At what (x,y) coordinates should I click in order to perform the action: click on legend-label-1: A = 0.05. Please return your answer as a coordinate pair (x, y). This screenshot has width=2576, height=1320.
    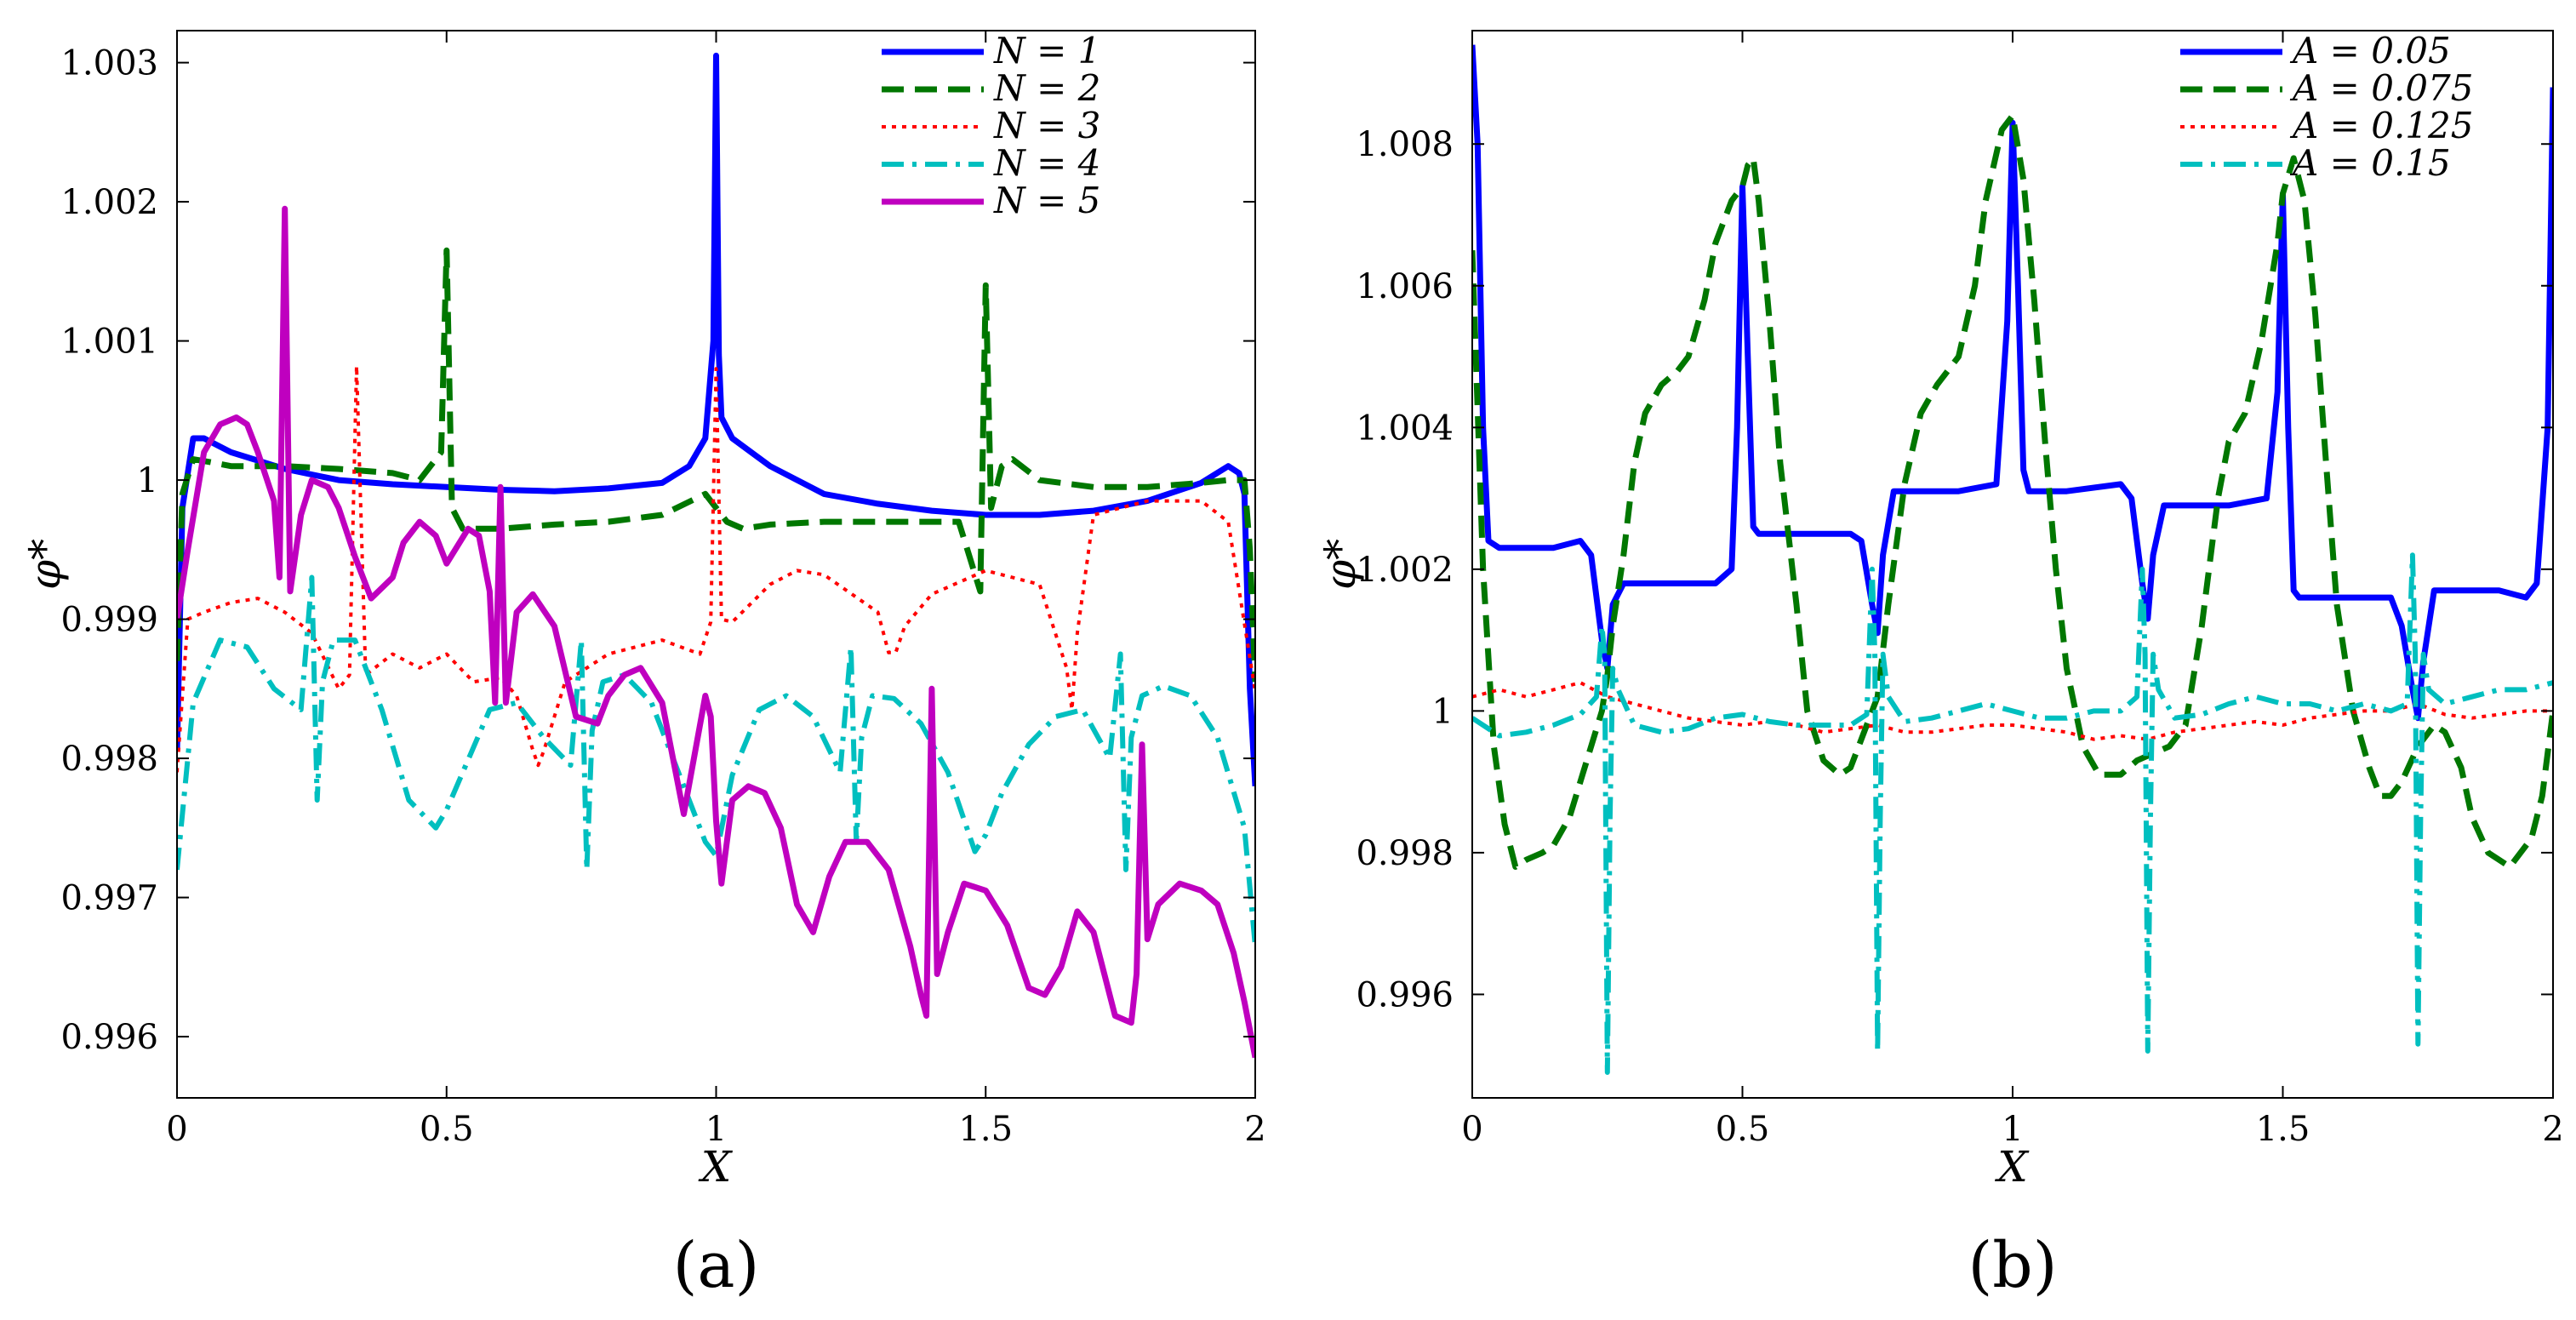
    Looking at the image, I should click on (2370, 51).